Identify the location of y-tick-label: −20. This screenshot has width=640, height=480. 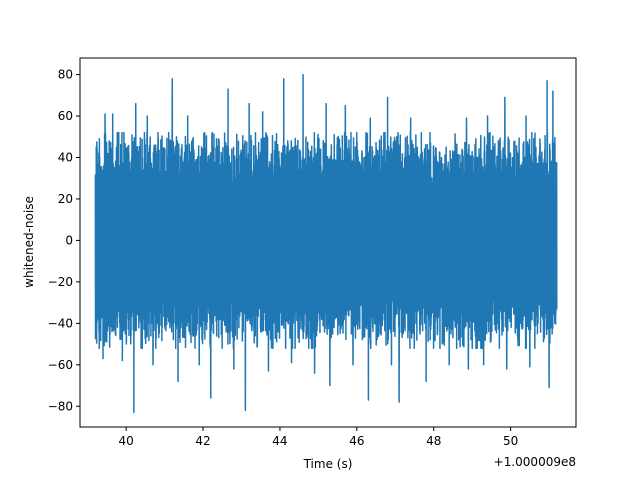
(60, 282).